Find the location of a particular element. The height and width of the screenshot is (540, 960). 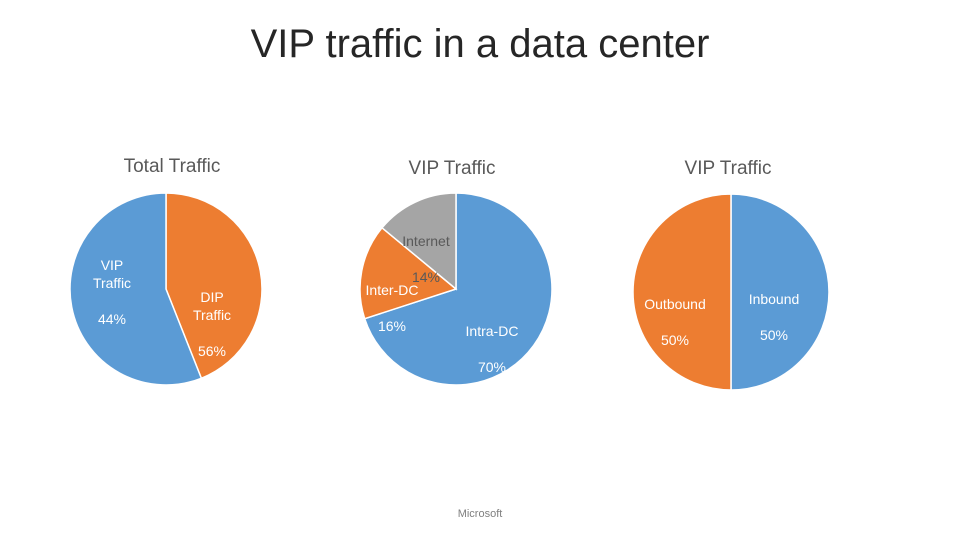

chart-1-slice-label-dip: DIP Traffic 56% is located at coordinates (212, 315).